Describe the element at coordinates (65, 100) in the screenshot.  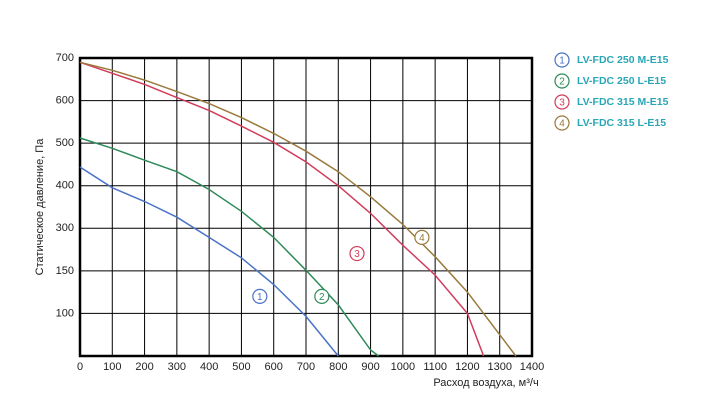
I see `y-tick-label: 600` at that location.